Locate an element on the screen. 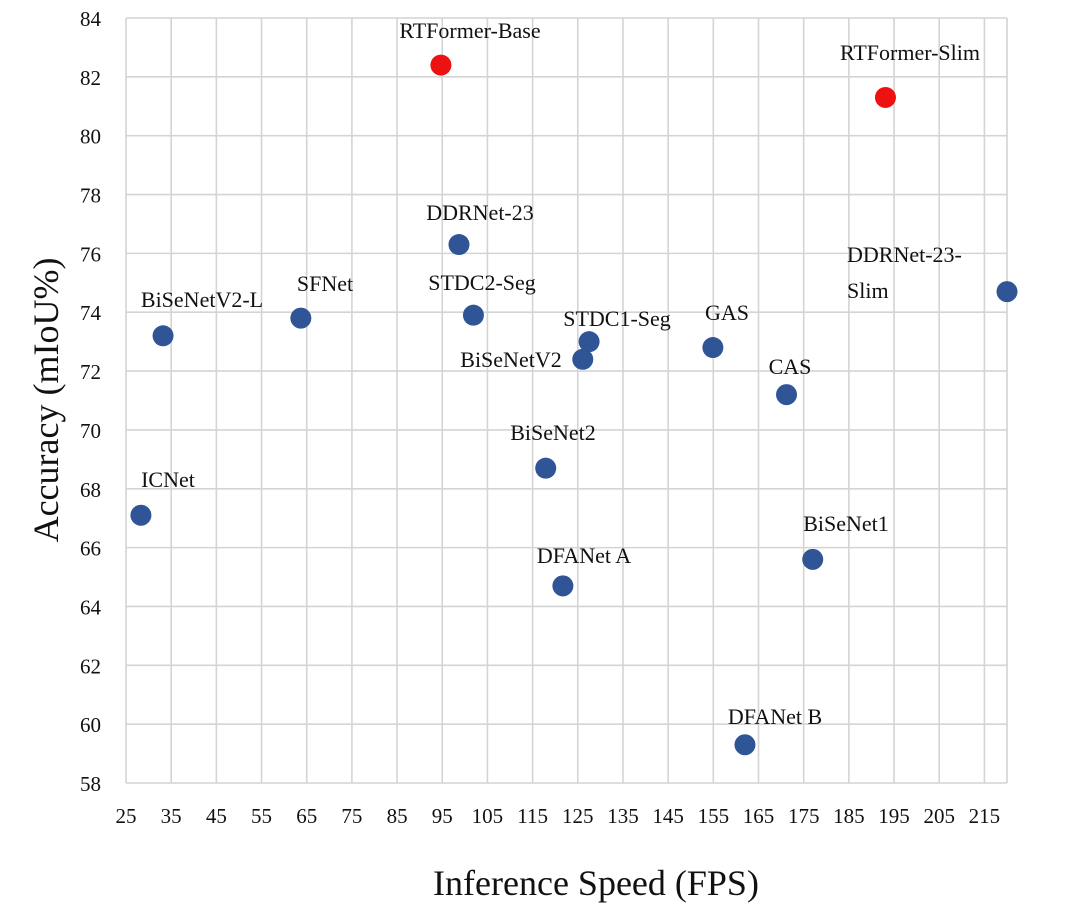 The width and height of the screenshot is (1080, 904). x-tick-label: 45 is located at coordinates (216, 816).